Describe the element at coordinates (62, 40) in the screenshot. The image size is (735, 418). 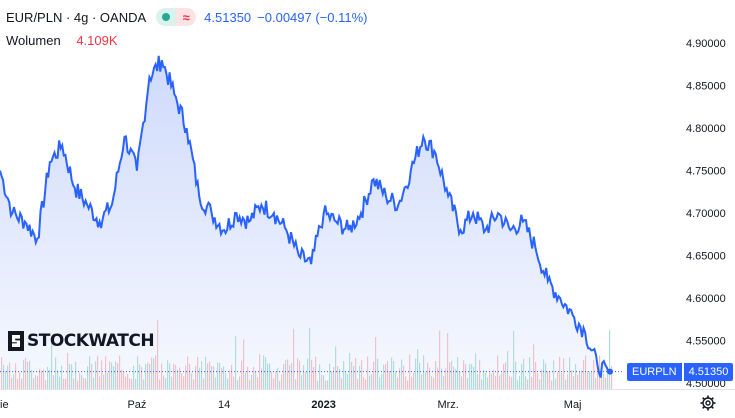
I see `volume-legend: Wolumen 4.109K` at that location.